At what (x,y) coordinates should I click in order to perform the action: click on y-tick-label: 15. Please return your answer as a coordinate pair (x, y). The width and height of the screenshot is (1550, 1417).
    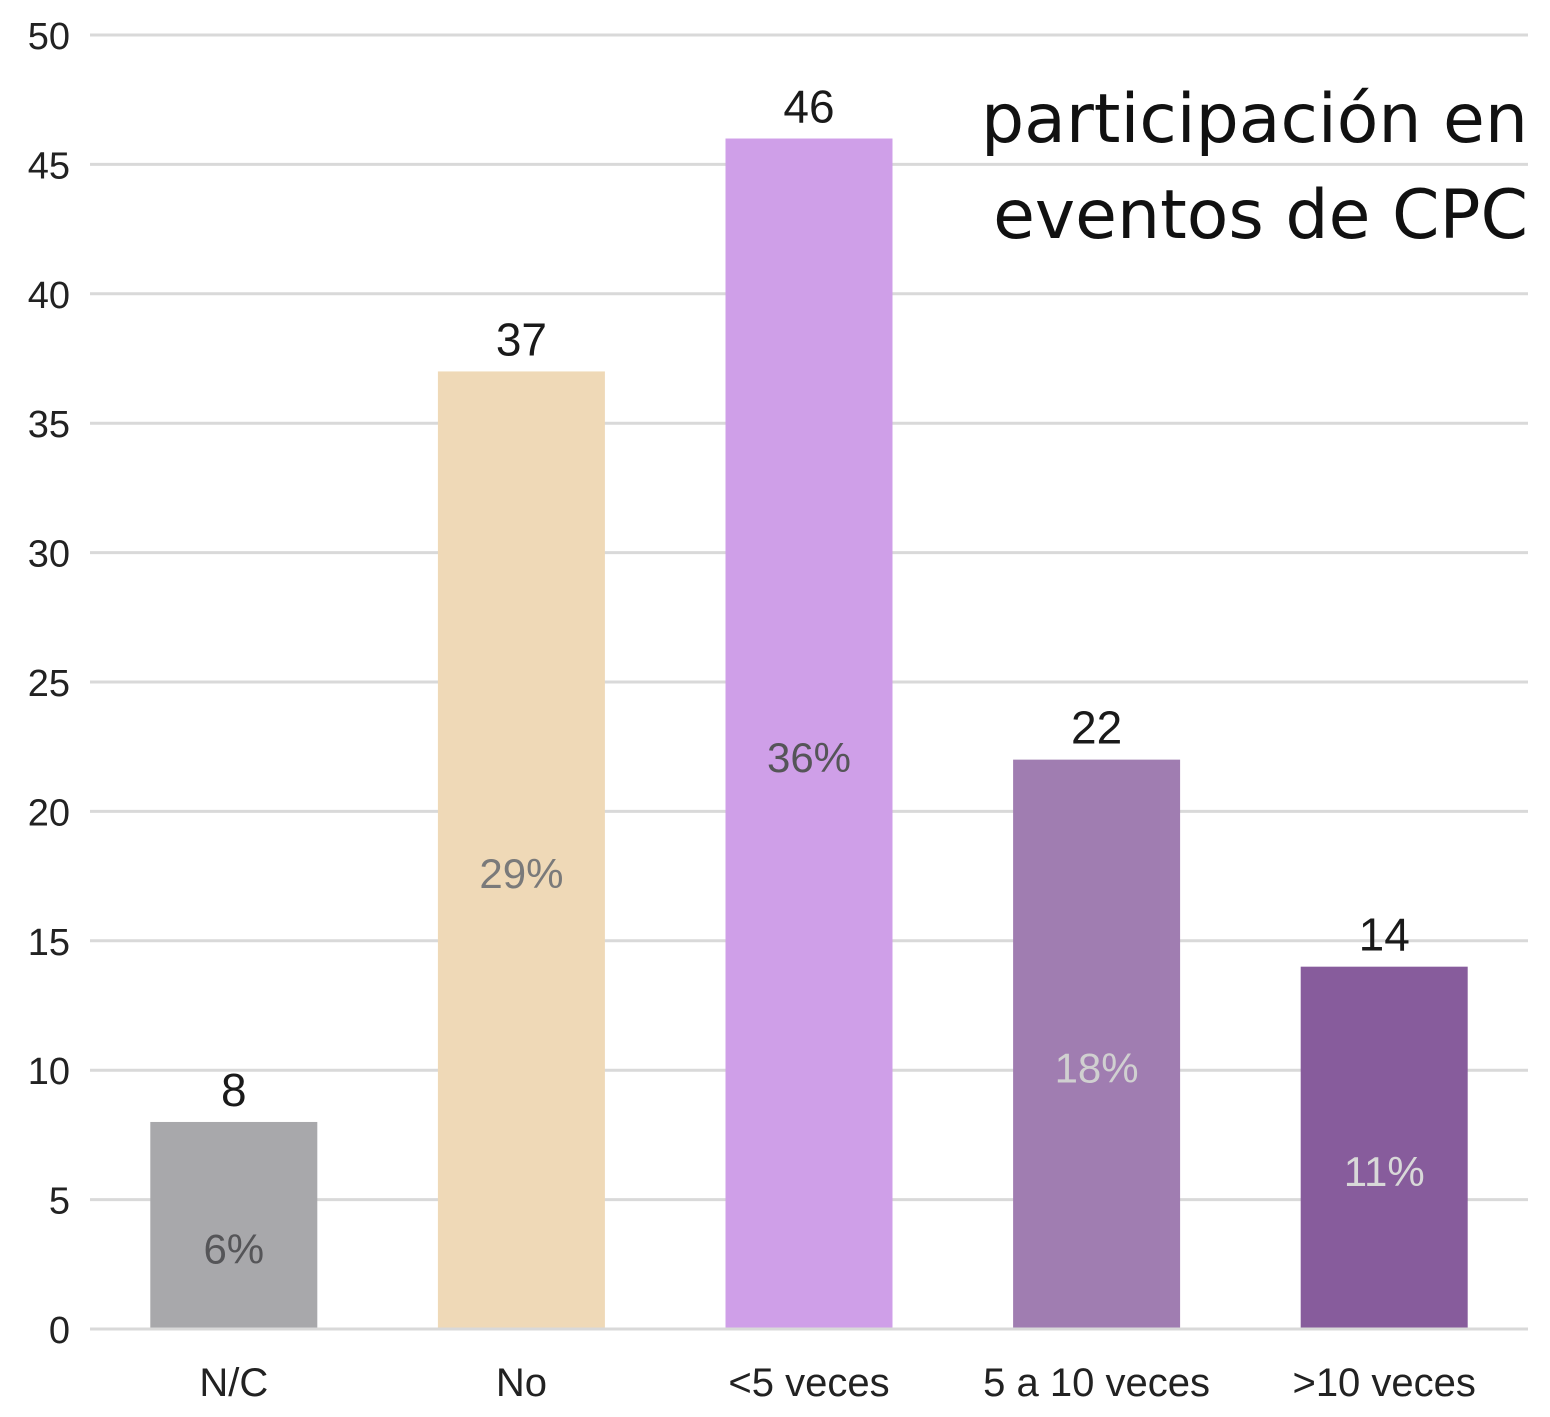
    Looking at the image, I should click on (49, 943).